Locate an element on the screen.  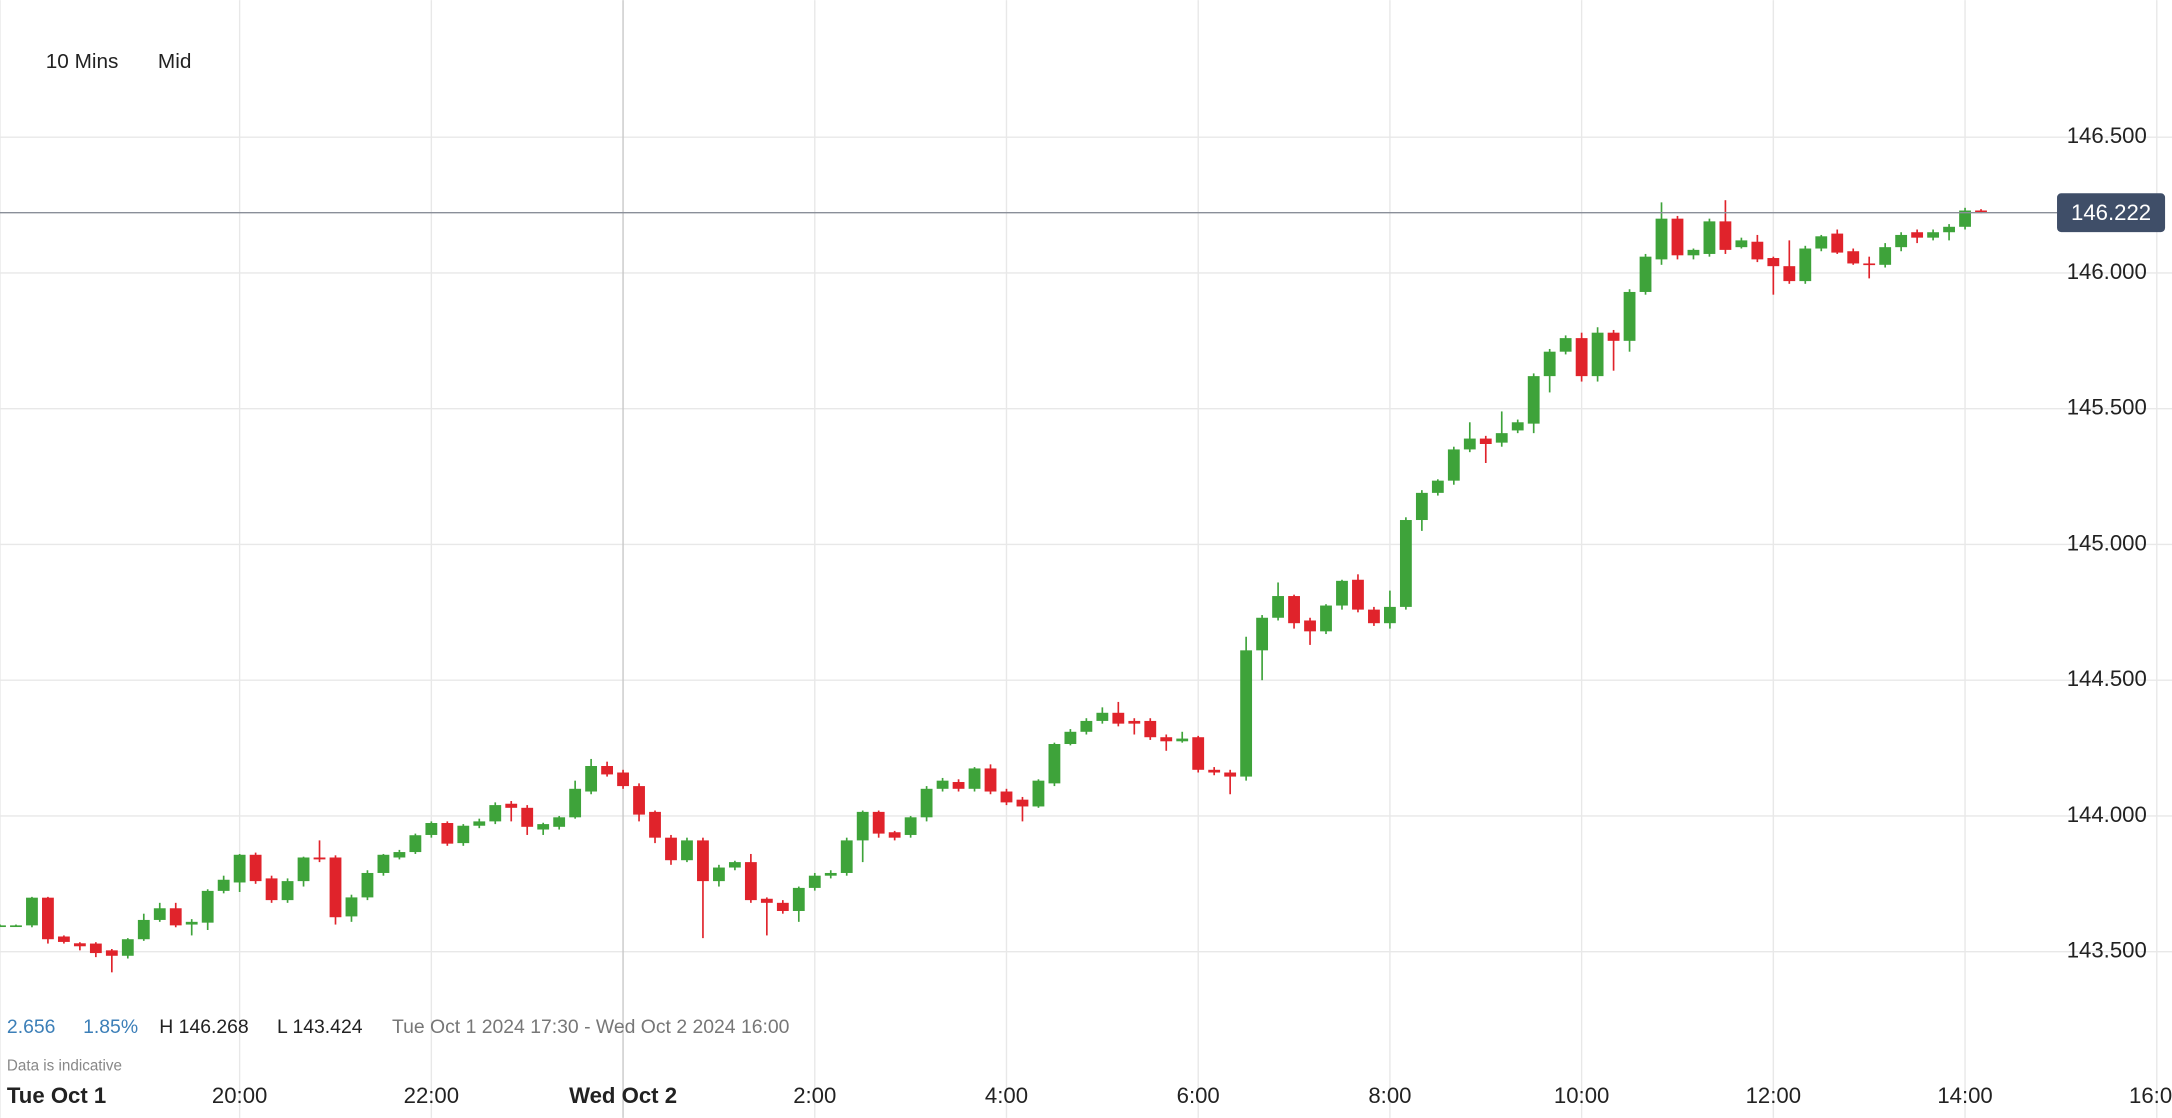
x-tick-label: Tue Oct 1 is located at coordinates (56, 1095).